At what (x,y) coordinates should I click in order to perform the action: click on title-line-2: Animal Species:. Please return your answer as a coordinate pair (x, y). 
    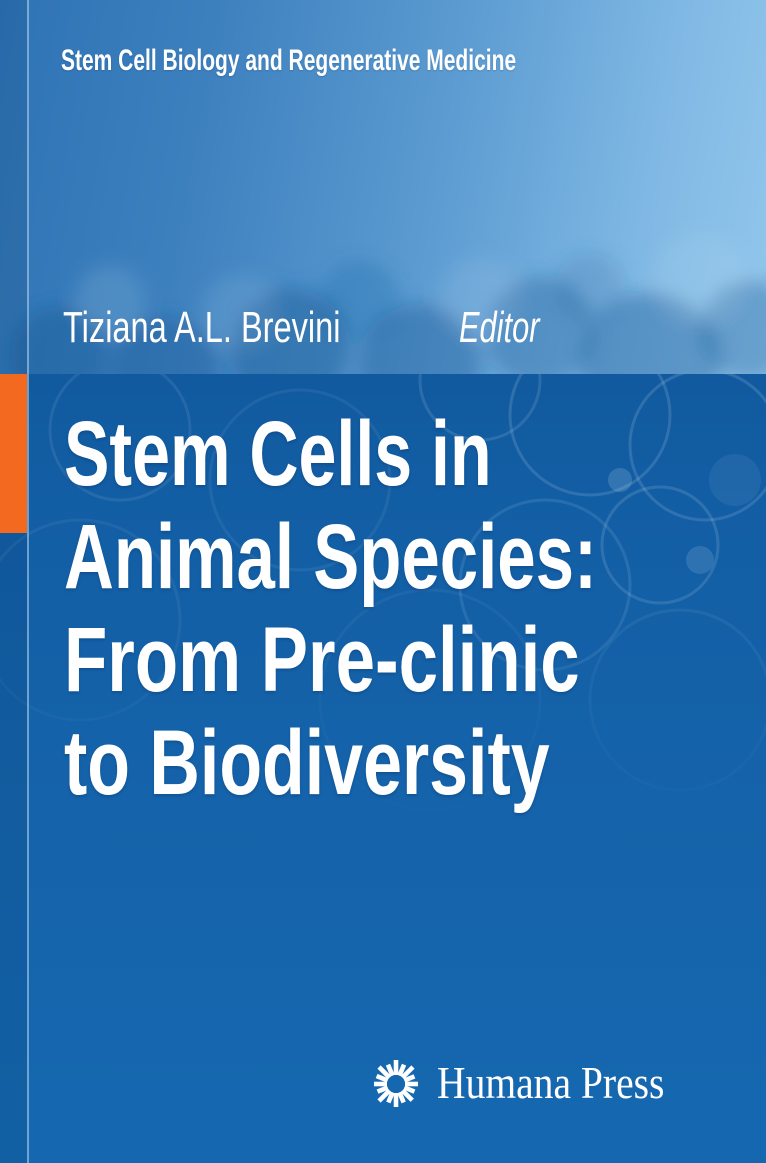
    Looking at the image, I should click on (331, 557).